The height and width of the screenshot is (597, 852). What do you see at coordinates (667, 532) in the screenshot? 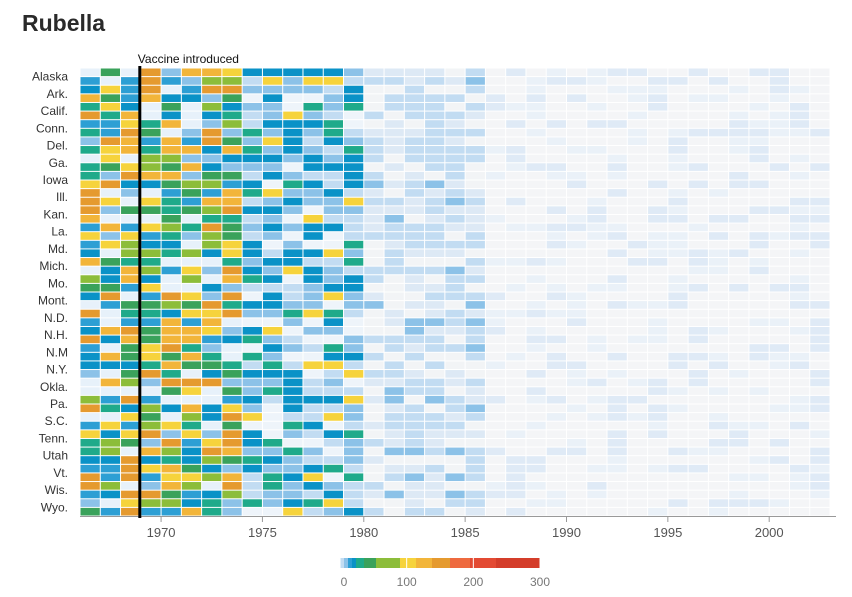
I see `x-tick-label-1995: 1995` at bounding box center [667, 532].